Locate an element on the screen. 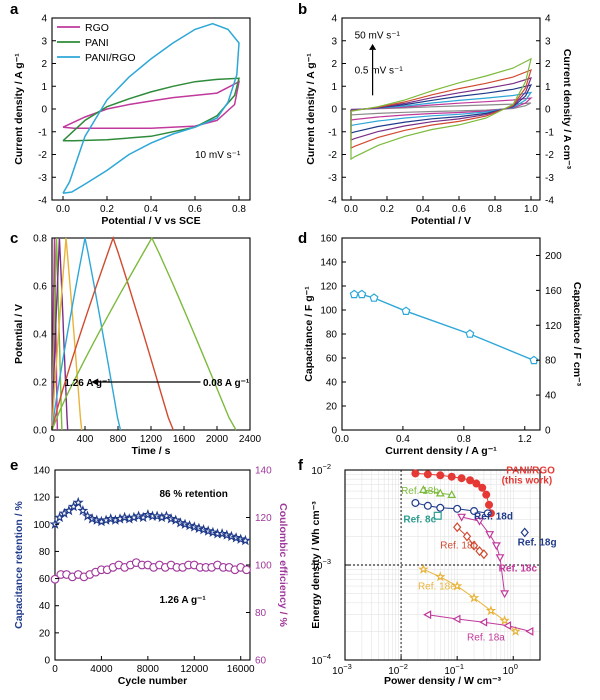 The width and height of the screenshot is (600, 700). y-tick-label: -1 is located at coordinates (42, 132).